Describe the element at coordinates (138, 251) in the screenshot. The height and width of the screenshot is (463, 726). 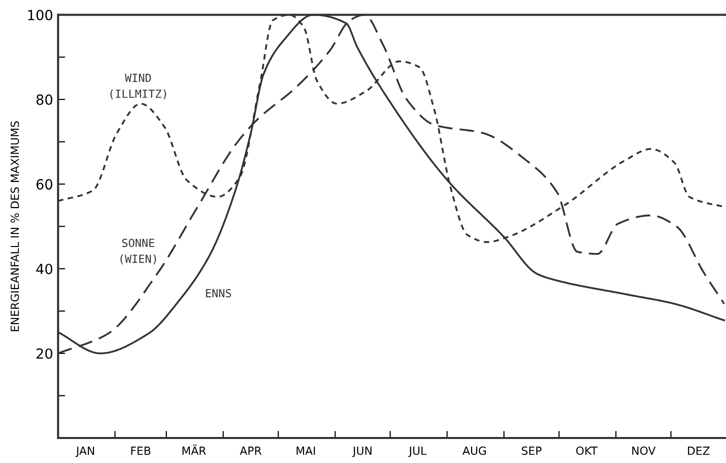
I see `series-label: SONNE (WIEN)` at that location.